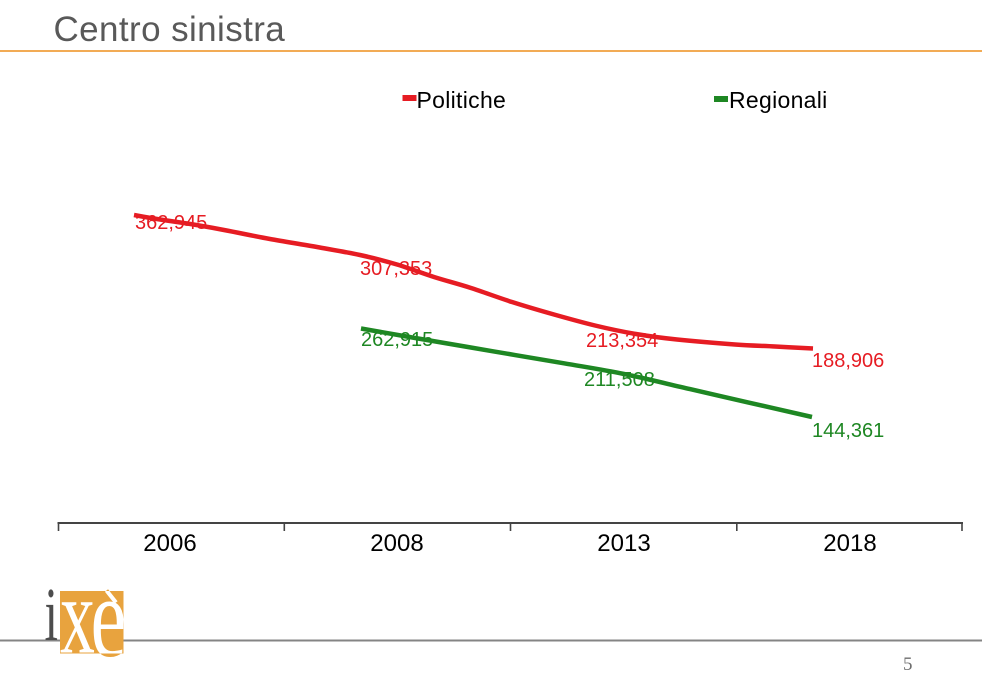 Image resolution: width=982 pixels, height=679 pixels. What do you see at coordinates (109, 616) in the screenshot?
I see `svg-text: e` at bounding box center [109, 616].